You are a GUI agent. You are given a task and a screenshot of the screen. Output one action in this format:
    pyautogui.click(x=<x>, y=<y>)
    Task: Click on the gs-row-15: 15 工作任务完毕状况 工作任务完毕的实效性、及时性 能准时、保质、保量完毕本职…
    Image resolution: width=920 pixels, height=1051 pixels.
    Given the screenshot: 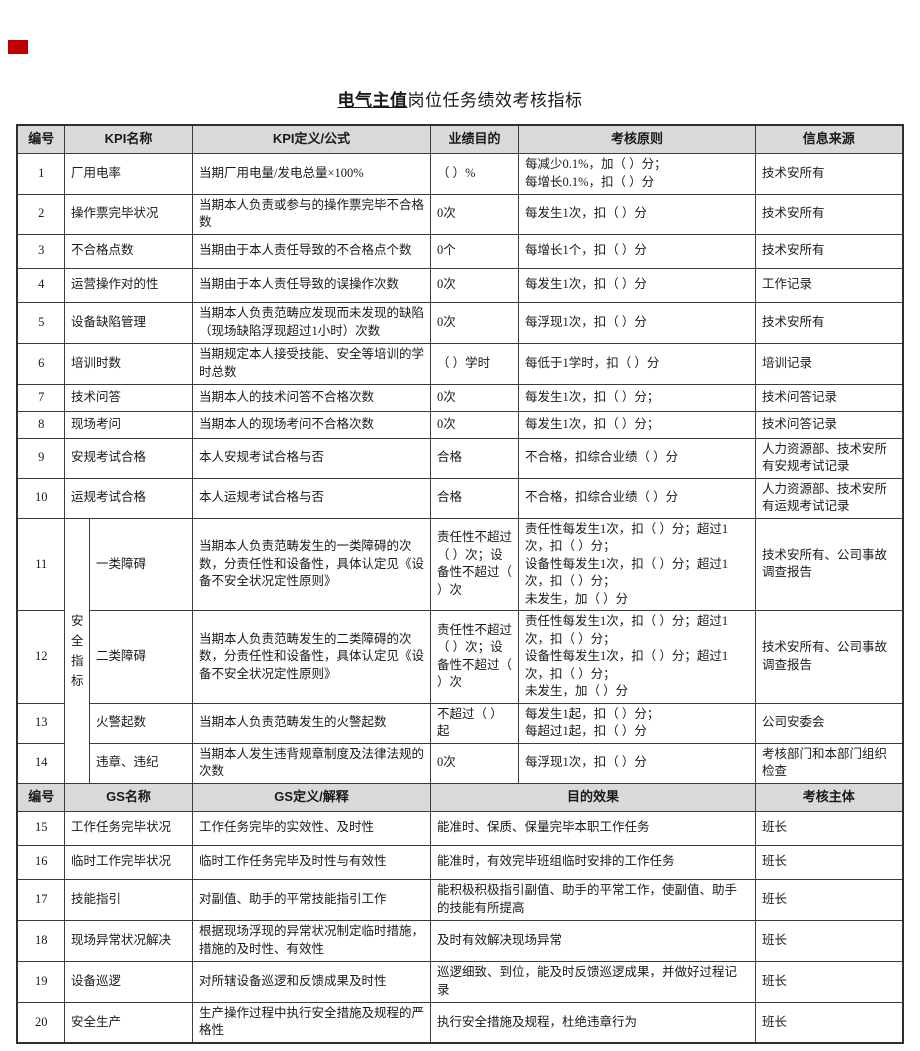 What is the action you would take?
    pyautogui.click(x=459, y=828)
    